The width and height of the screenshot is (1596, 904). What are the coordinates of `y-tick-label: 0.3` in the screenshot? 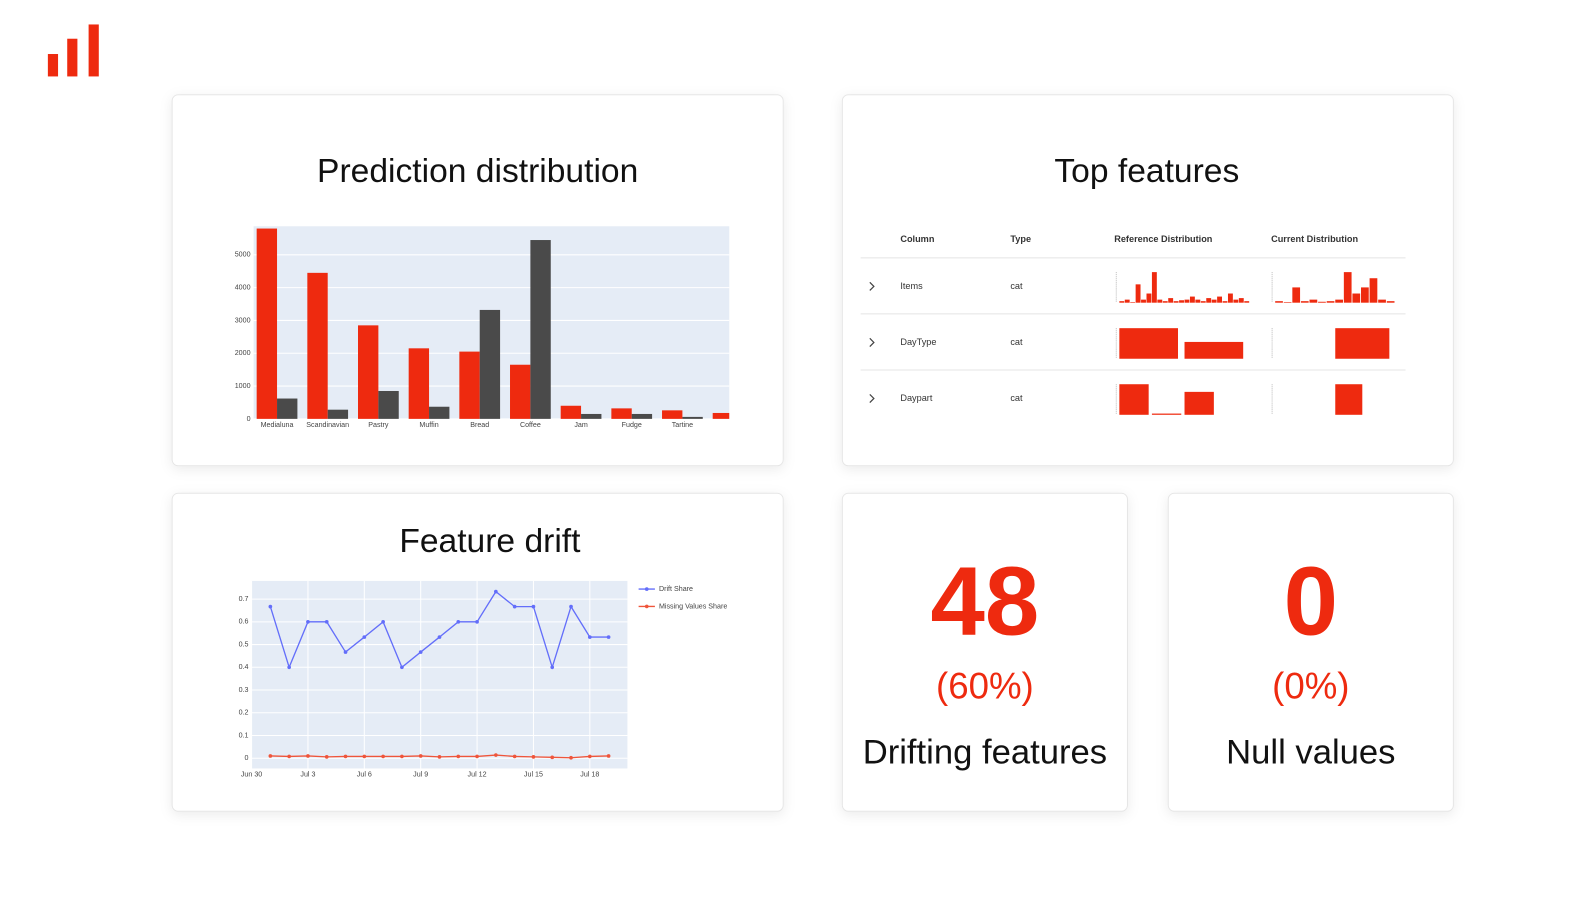 It's located at (244, 690).